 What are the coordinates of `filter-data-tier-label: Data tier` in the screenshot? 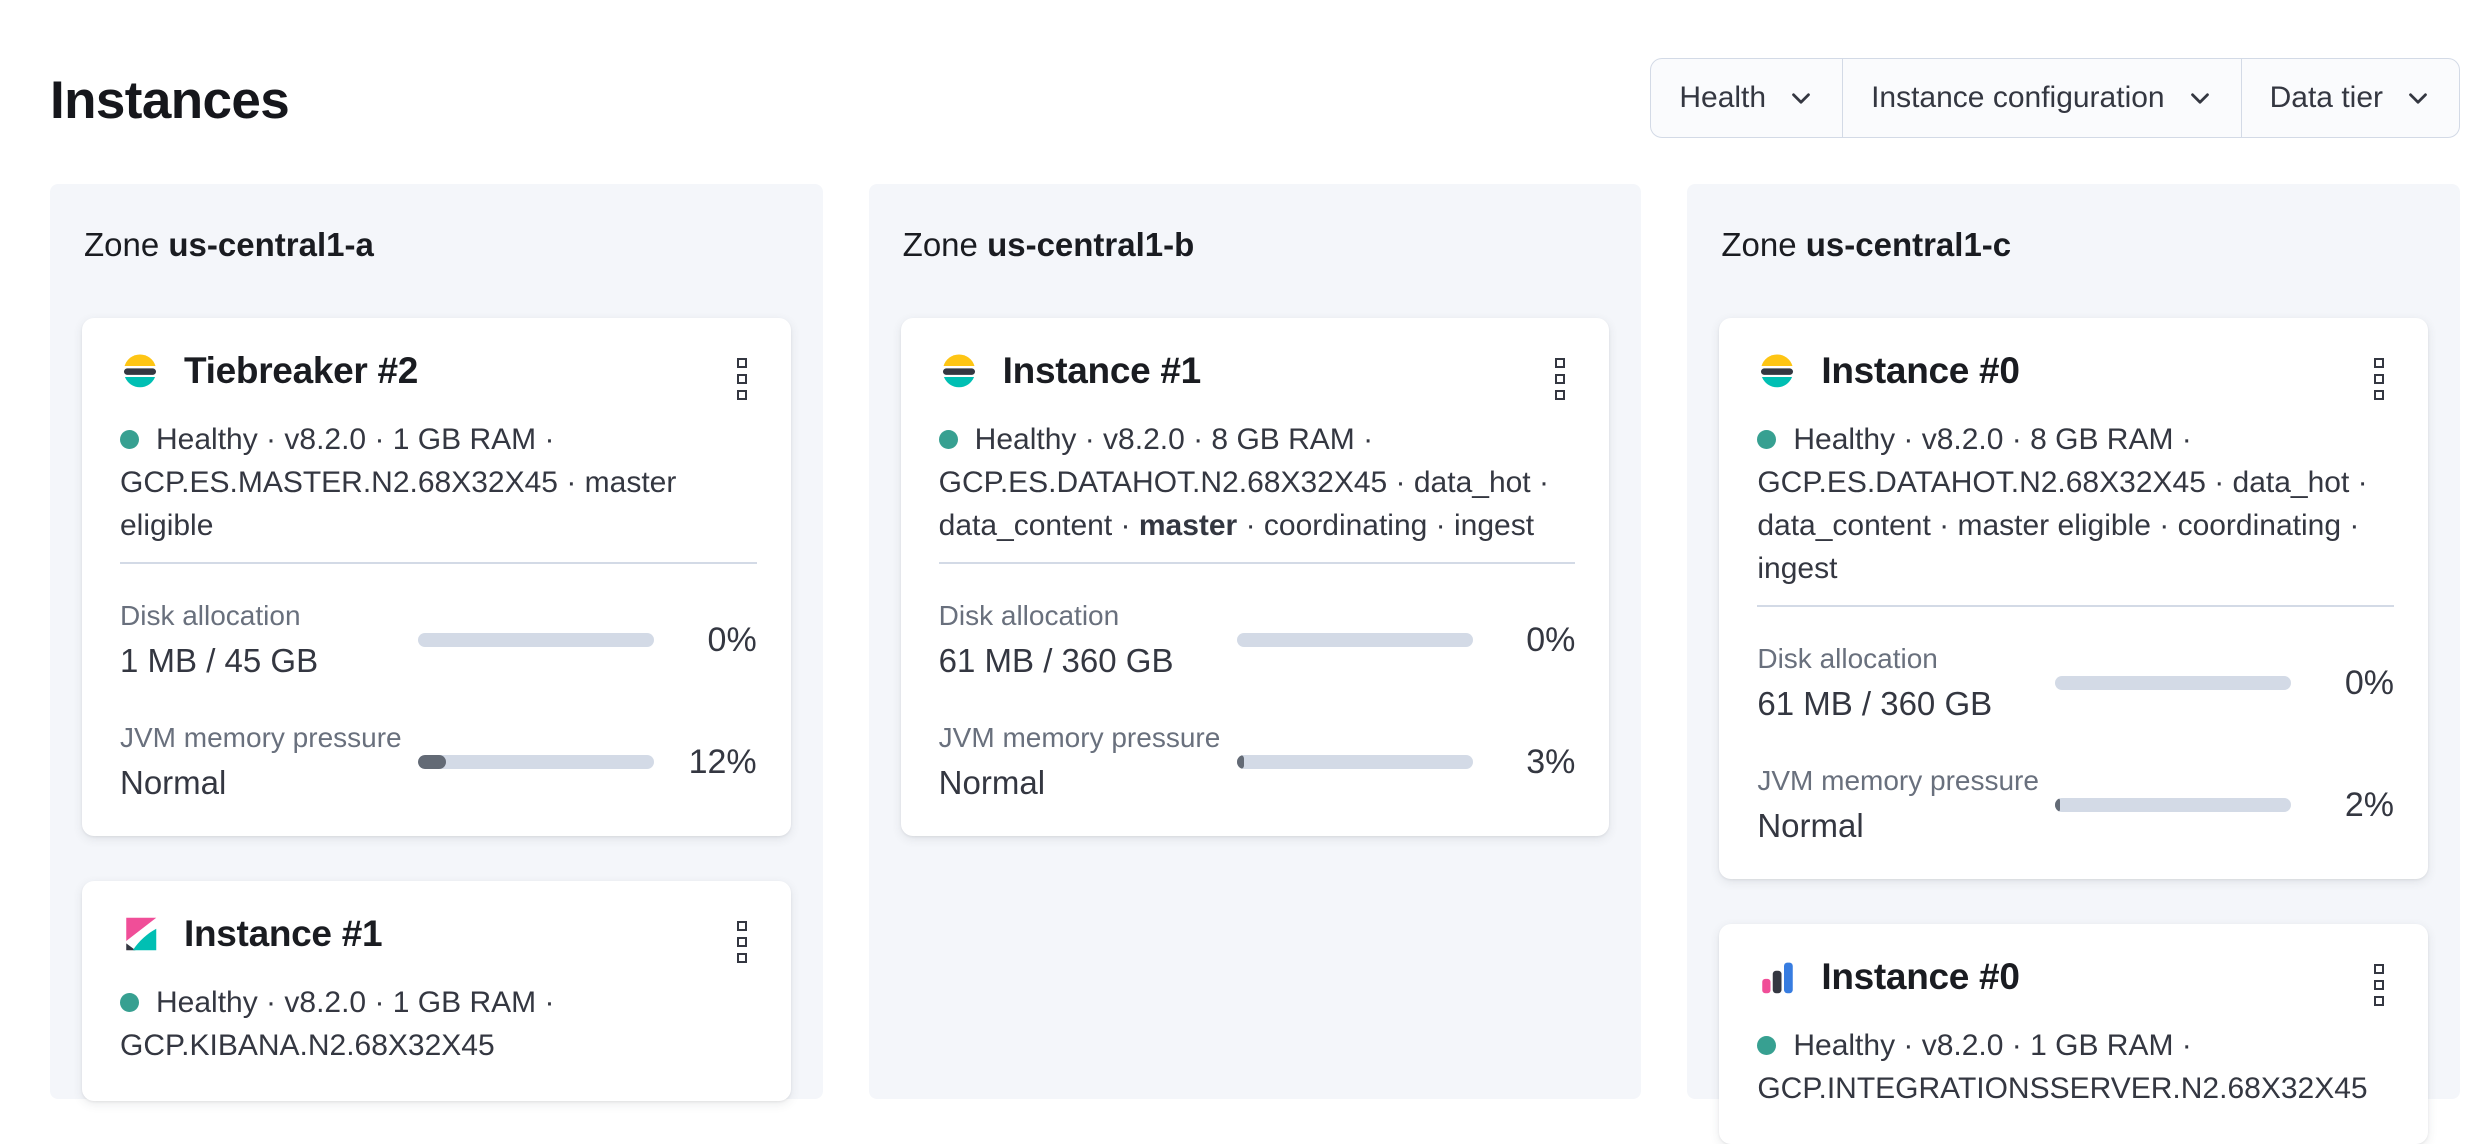 It's located at (2326, 97).